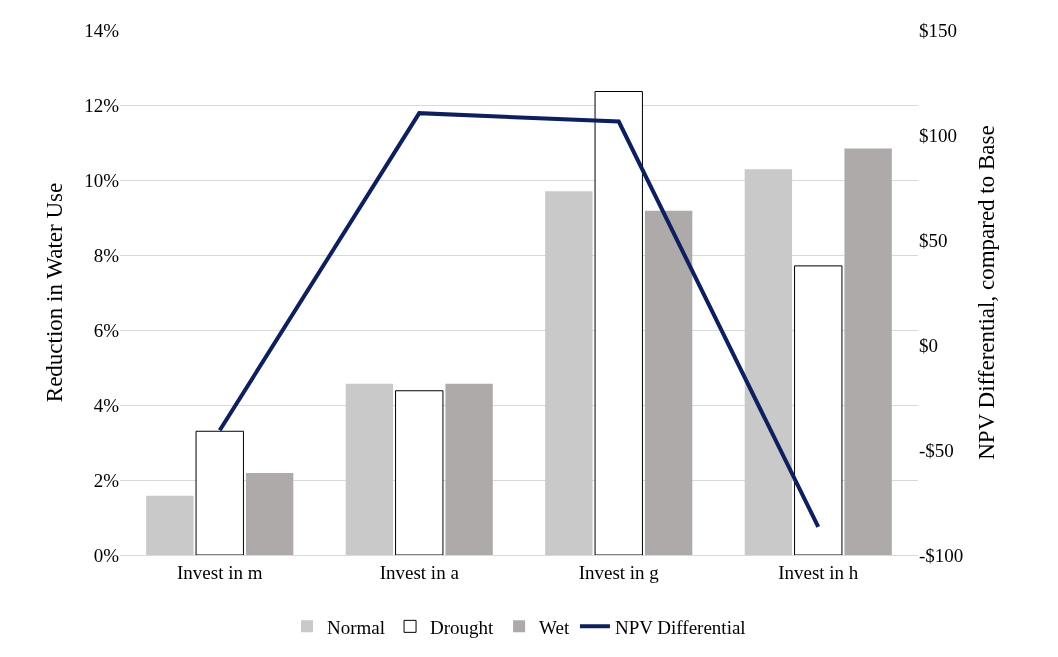  I want to click on y-axis-title: Reduction in Water Use, so click(54, 292).